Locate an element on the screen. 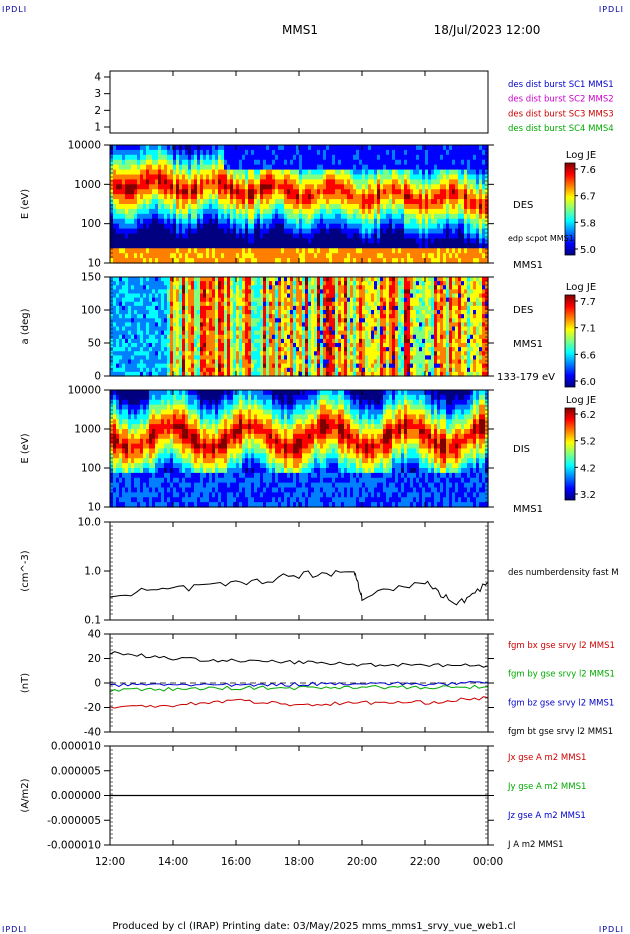 The width and height of the screenshot is (630, 934). y-tick-label: 10 is located at coordinates (94, 264).